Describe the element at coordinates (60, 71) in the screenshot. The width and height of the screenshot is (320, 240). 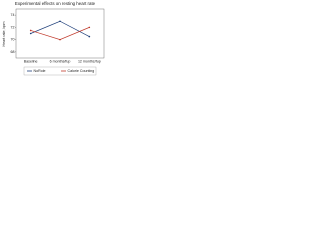
I see `legend-box` at that location.